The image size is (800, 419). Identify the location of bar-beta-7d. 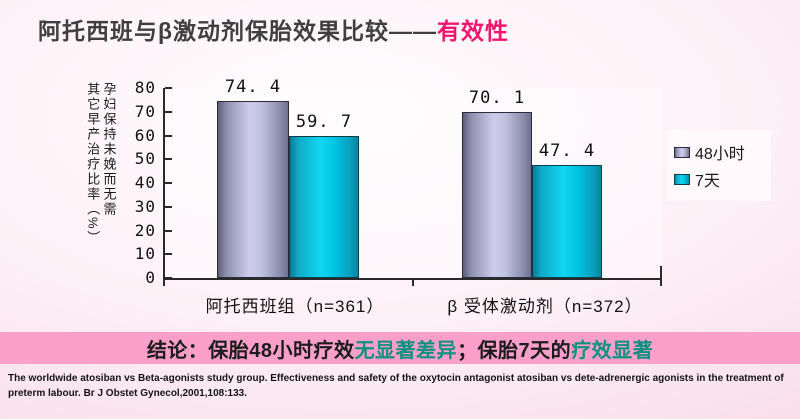
(567, 221).